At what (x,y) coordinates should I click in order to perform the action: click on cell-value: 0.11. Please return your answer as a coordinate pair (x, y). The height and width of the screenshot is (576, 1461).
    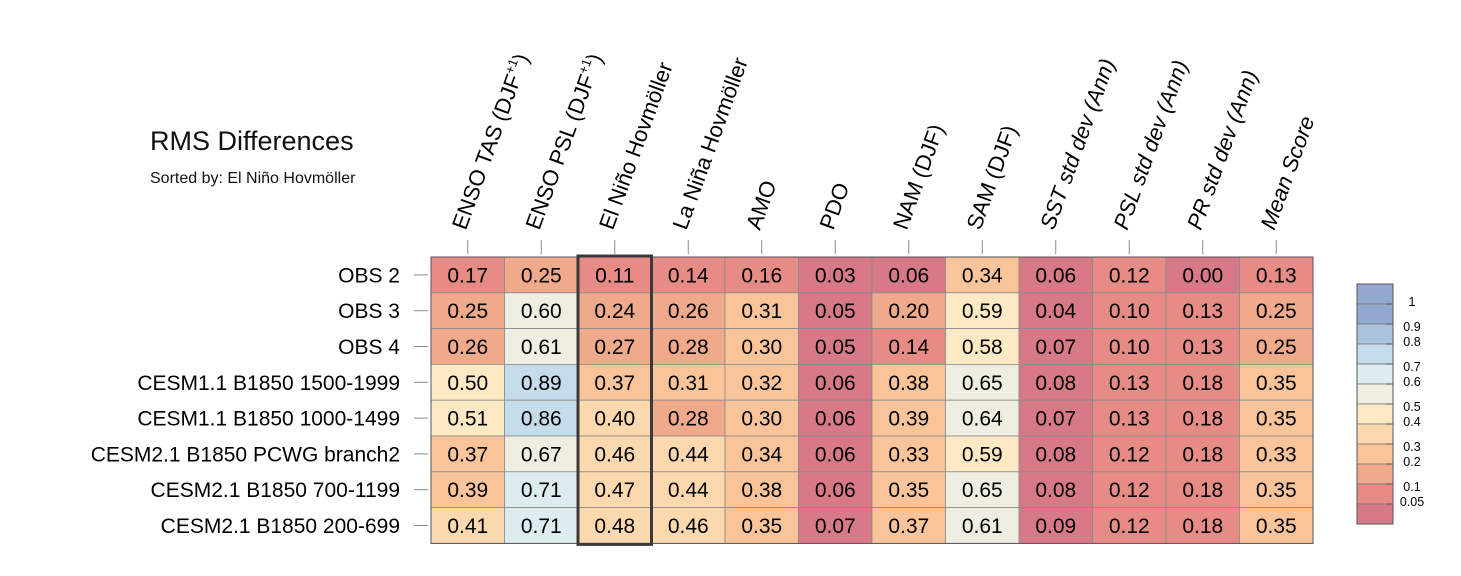
    Looking at the image, I should click on (614, 275).